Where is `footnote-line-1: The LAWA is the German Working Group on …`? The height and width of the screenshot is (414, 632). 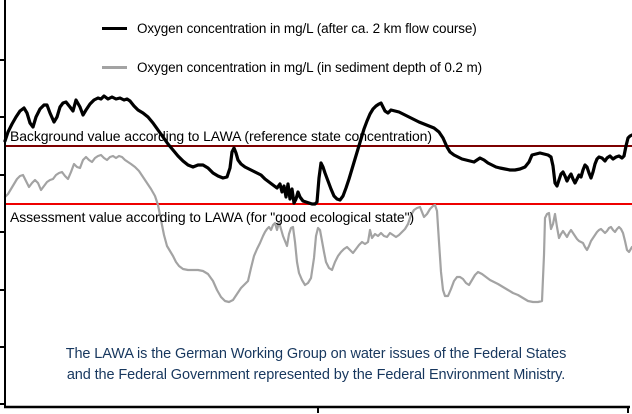 footnote-line-1: The LAWA is the German Working Group on … is located at coordinates (316, 354).